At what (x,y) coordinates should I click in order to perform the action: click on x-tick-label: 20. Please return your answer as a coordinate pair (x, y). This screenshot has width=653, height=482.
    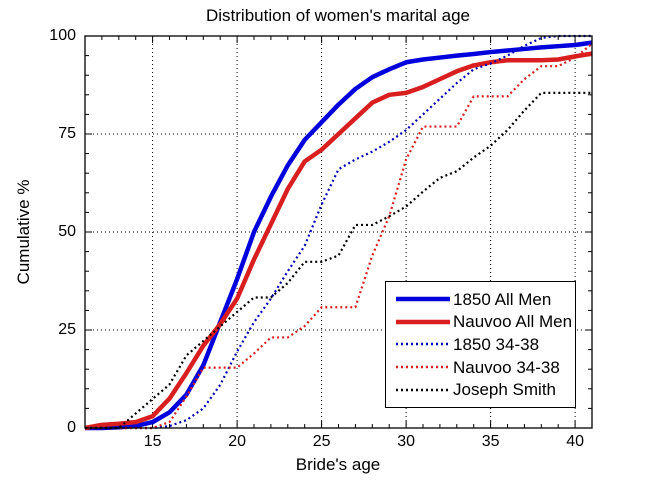
    Looking at the image, I should click on (237, 441).